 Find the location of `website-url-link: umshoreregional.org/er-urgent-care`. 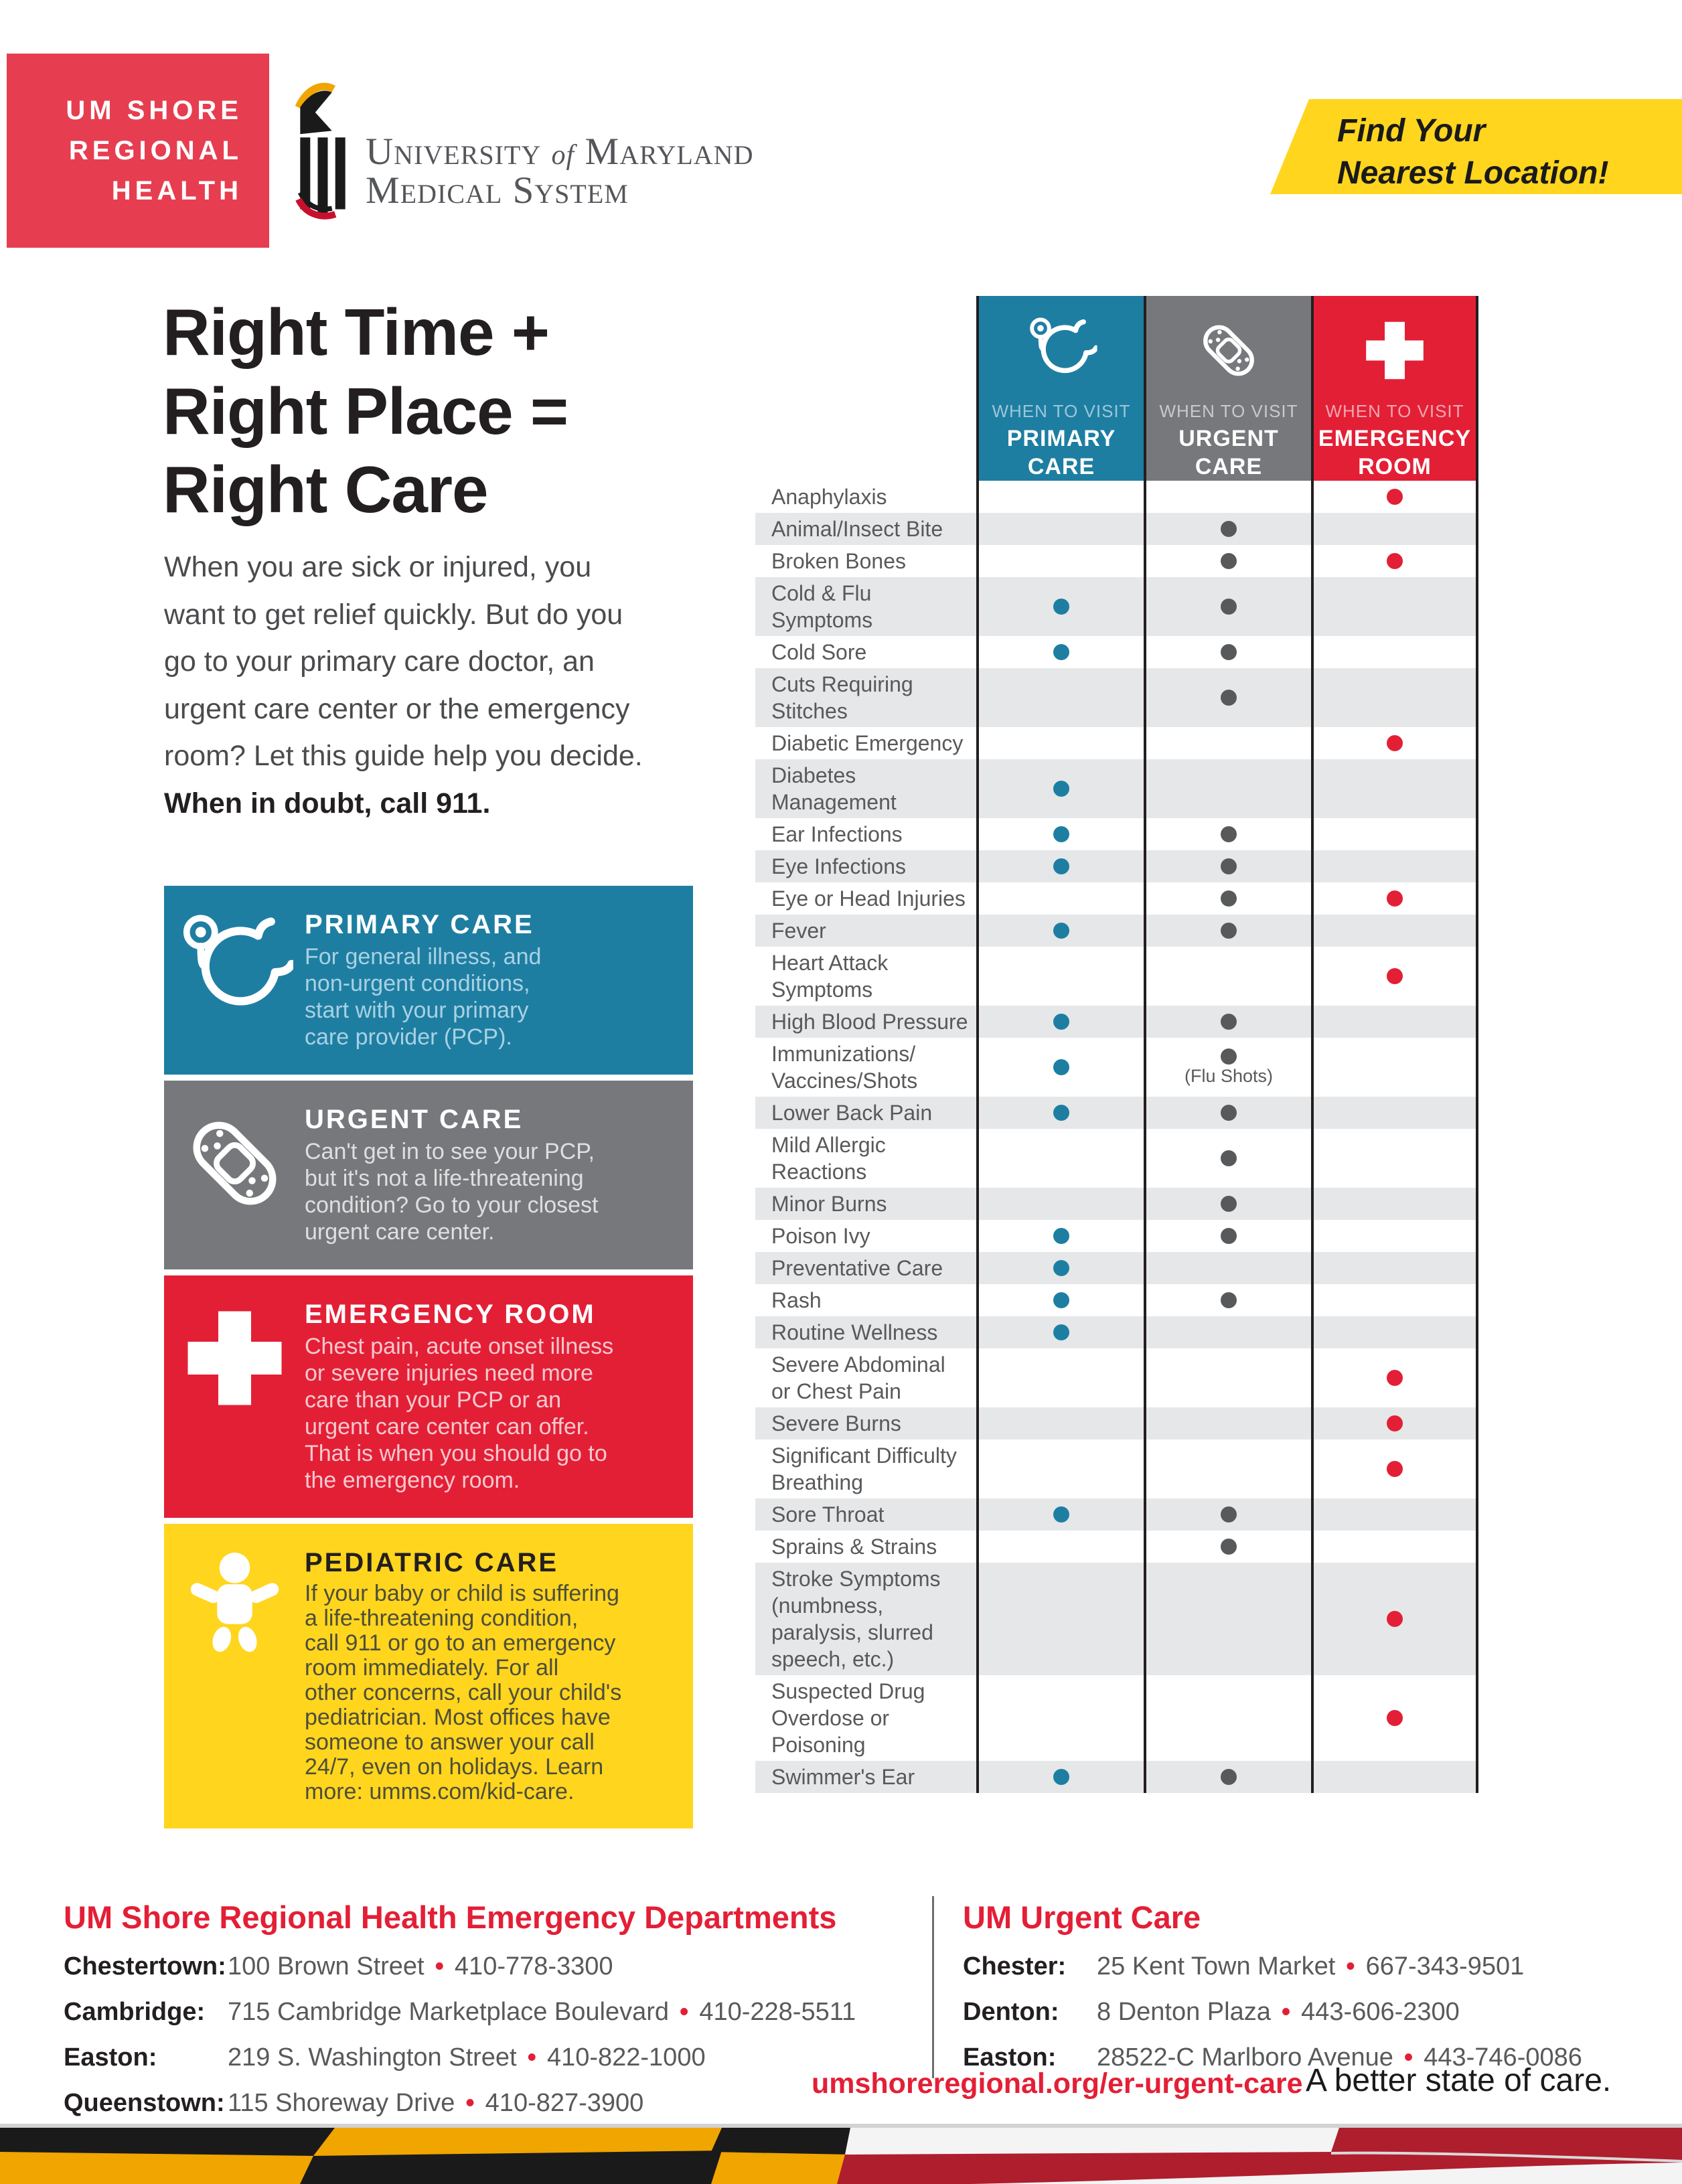

website-url-link: umshoreregional.org/er-urgent-care is located at coordinates (1057, 2084).